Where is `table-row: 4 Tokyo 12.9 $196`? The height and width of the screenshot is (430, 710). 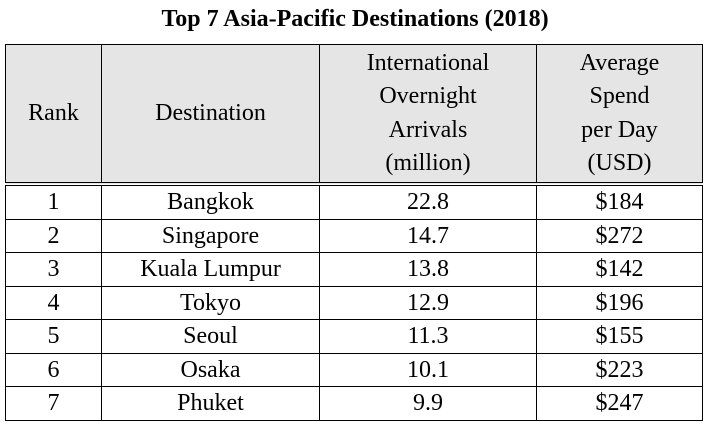
table-row: 4 Tokyo 12.9 $196 is located at coordinates (354, 302).